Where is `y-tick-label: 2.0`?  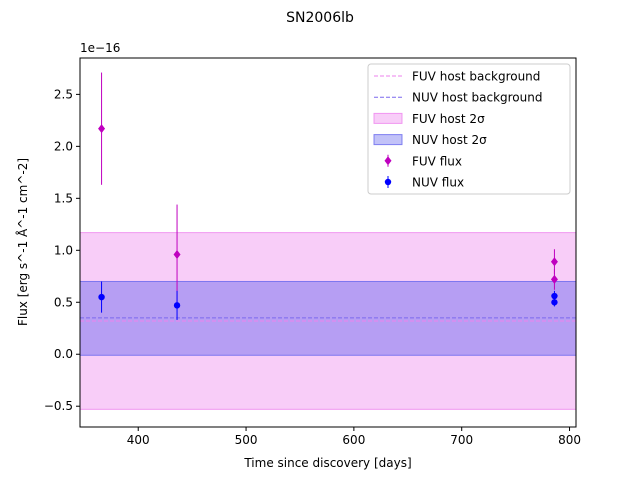 y-tick-label: 2.0 is located at coordinates (63, 146).